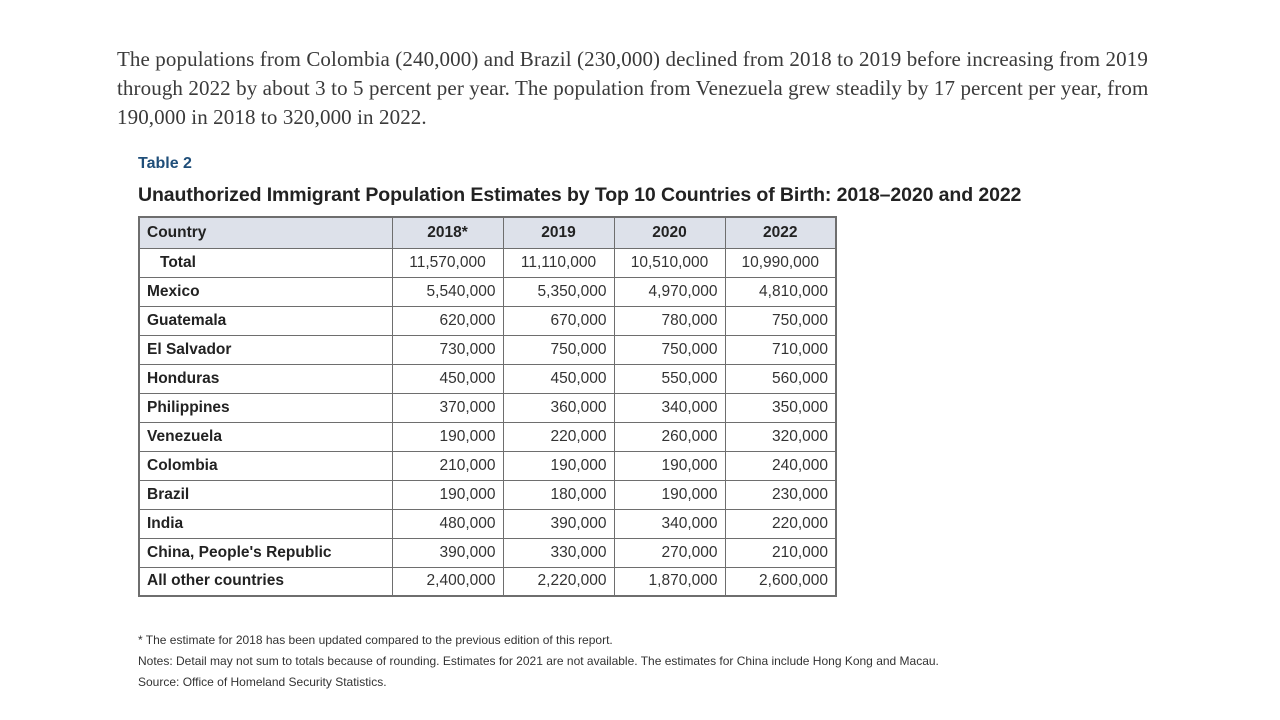  What do you see at coordinates (265, 291) in the screenshot?
I see `row-country: Mexico` at bounding box center [265, 291].